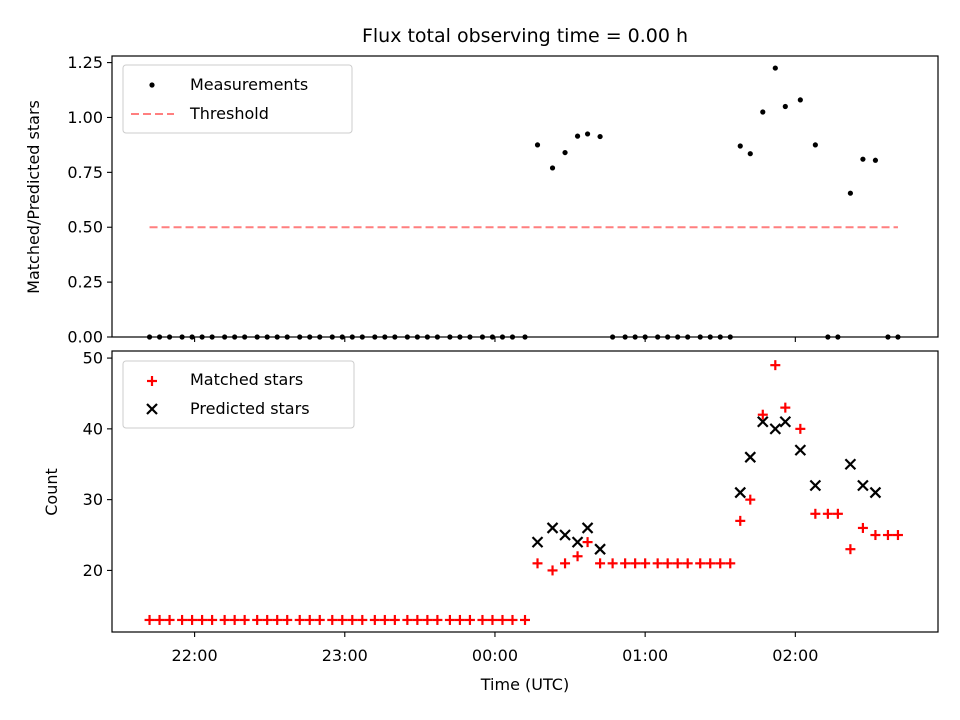 The image size is (960, 720). I want to click on x-tick-label: 01:00, so click(645, 655).